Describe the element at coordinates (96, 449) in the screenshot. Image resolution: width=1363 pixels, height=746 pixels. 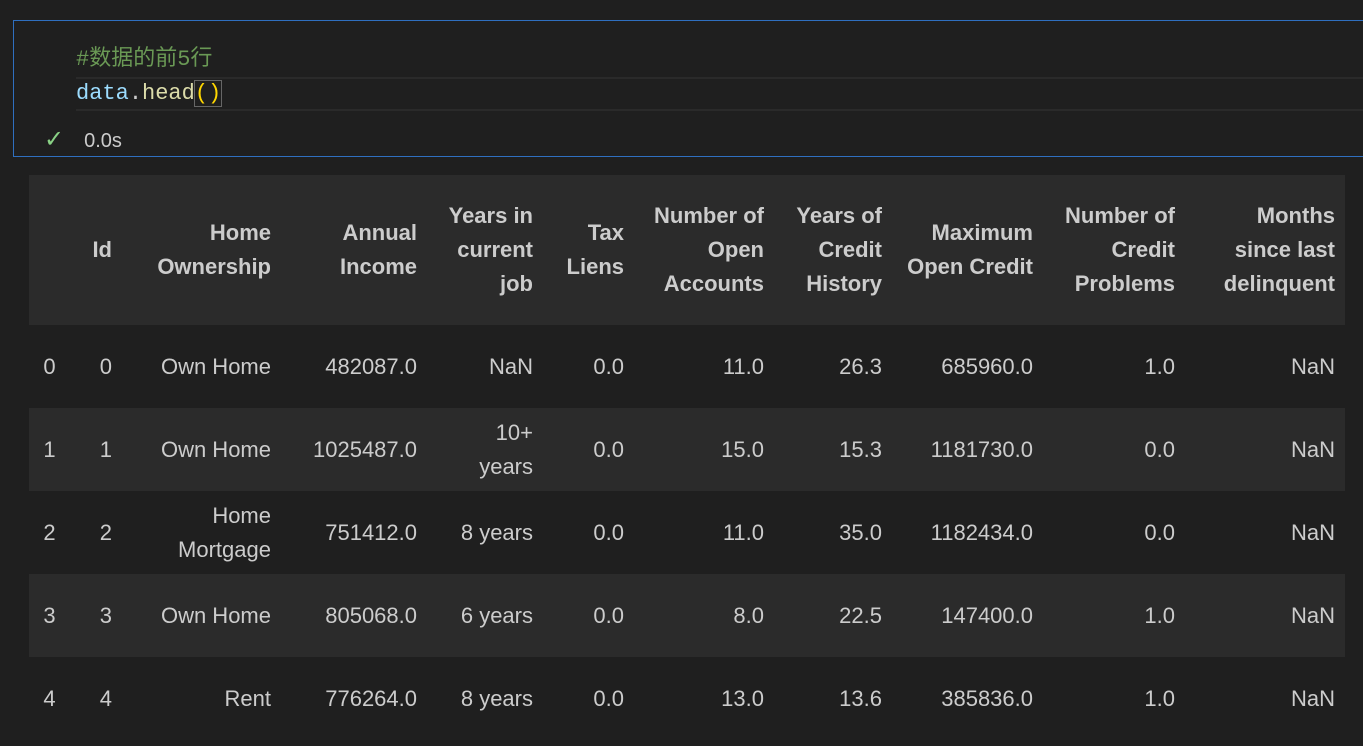
I see `table-cell: 1` at that location.